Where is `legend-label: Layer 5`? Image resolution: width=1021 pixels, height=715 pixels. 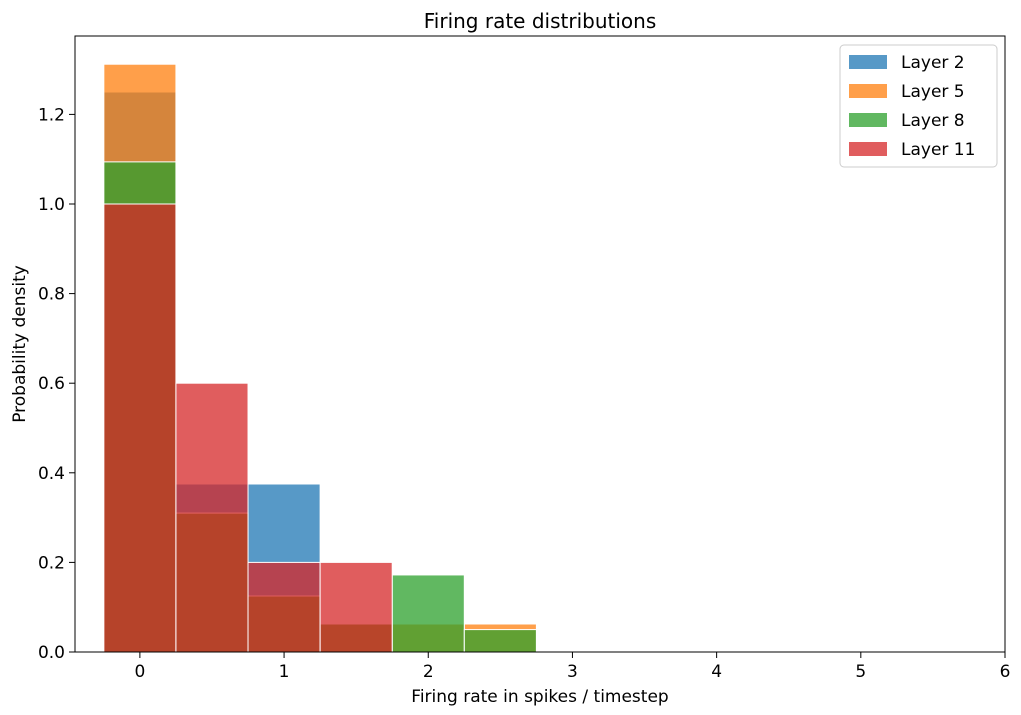
legend-label: Layer 5 is located at coordinates (933, 92).